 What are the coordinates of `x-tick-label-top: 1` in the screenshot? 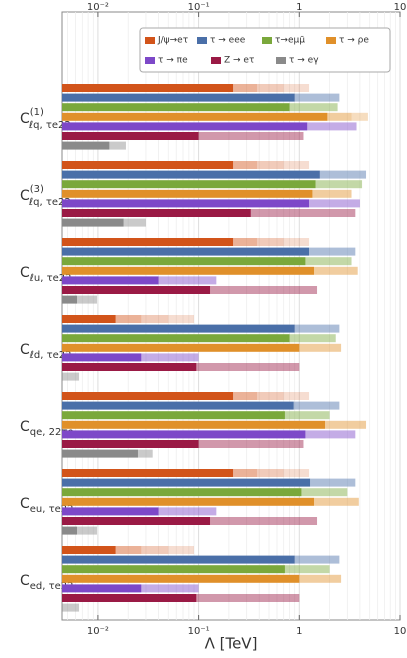 It's located at (299, 7).